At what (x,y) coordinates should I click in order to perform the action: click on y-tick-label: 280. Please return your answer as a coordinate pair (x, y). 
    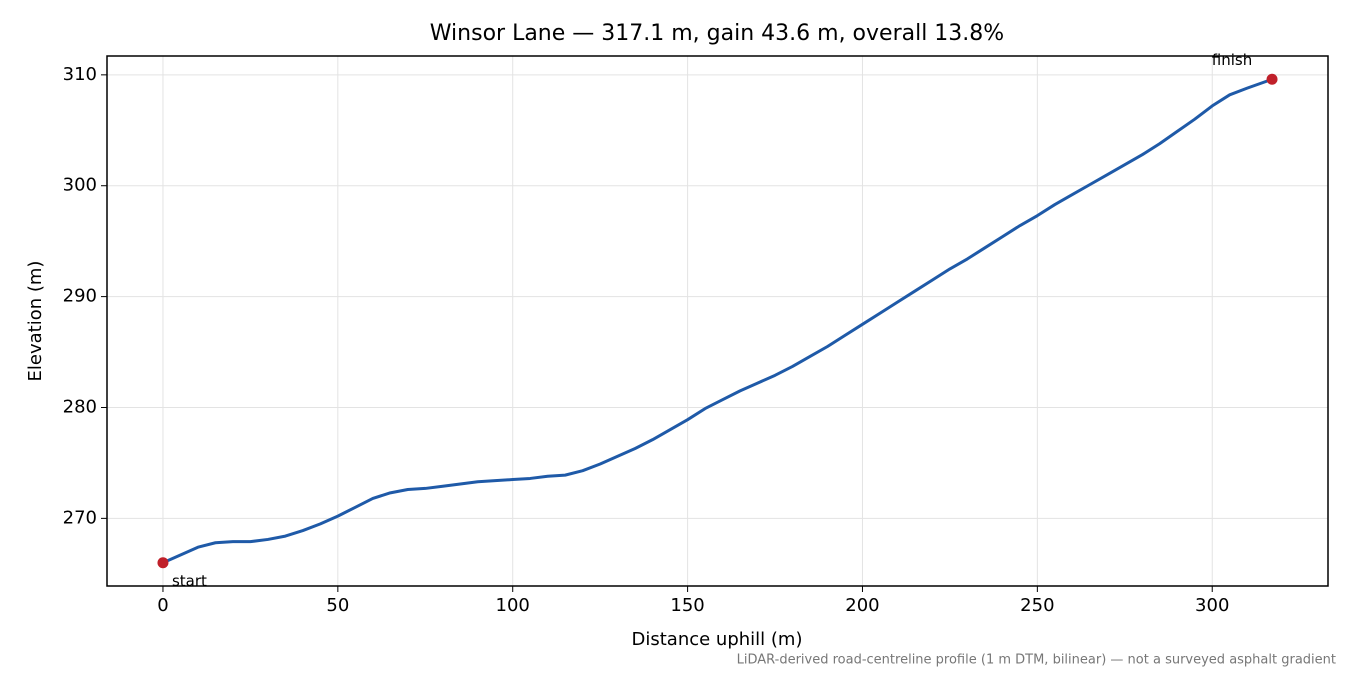
    Looking at the image, I should click on (80, 406).